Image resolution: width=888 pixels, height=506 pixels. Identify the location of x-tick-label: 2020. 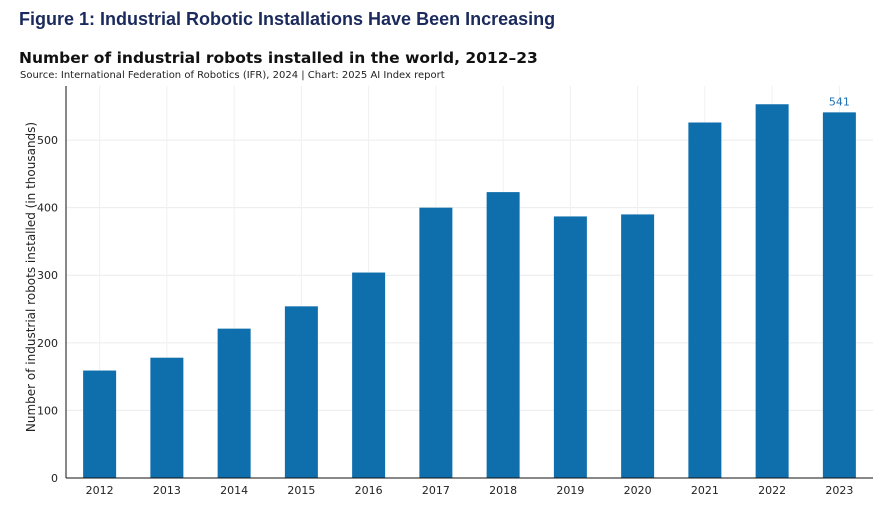
(638, 490).